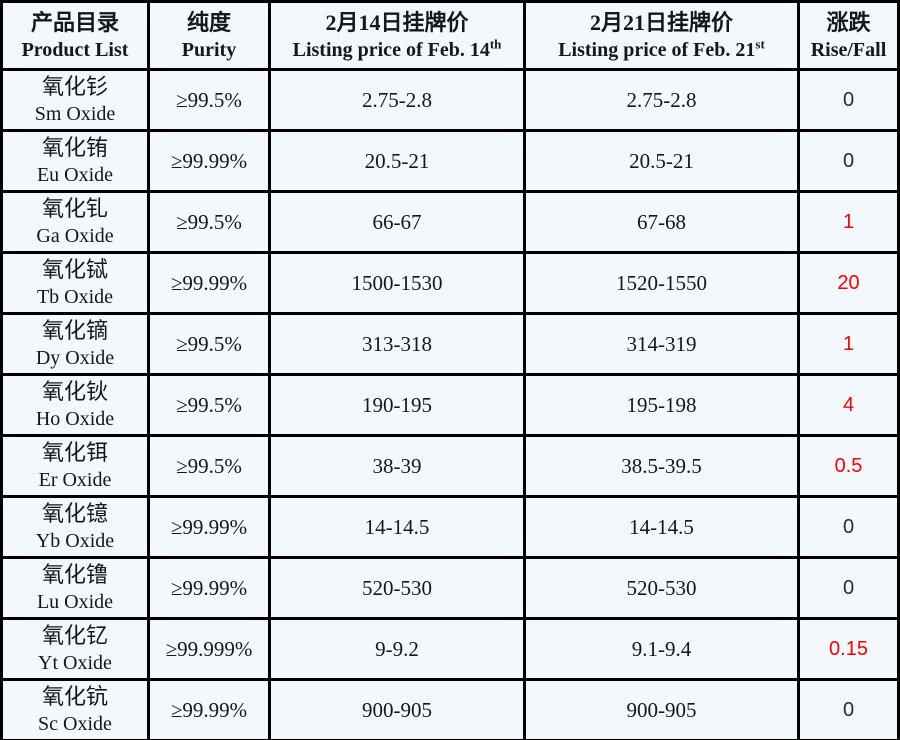 Image resolution: width=900 pixels, height=740 pixels. I want to click on product-cell: 氧化镥 Lu Oxide, so click(75, 588).